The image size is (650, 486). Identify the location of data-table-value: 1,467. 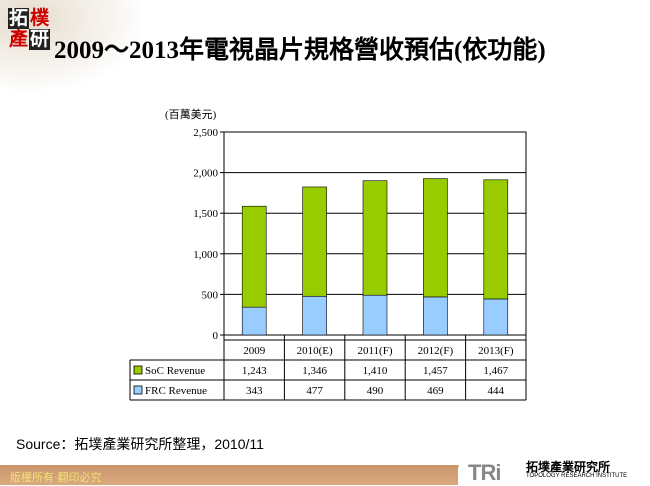
(495, 371).